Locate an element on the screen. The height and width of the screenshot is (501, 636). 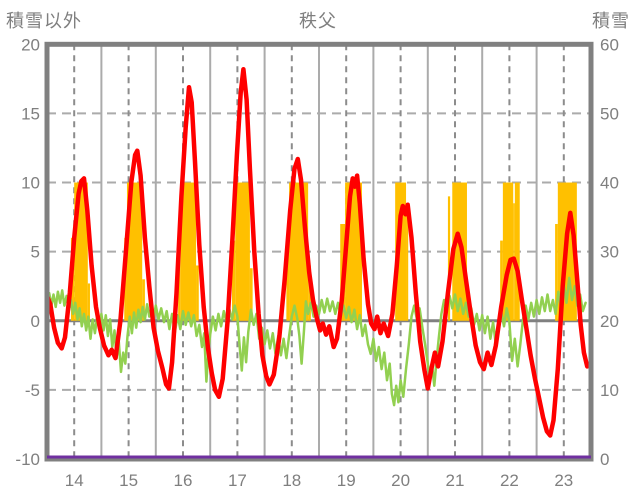
right-axis-tick-label: 50 is located at coordinates (609, 113).